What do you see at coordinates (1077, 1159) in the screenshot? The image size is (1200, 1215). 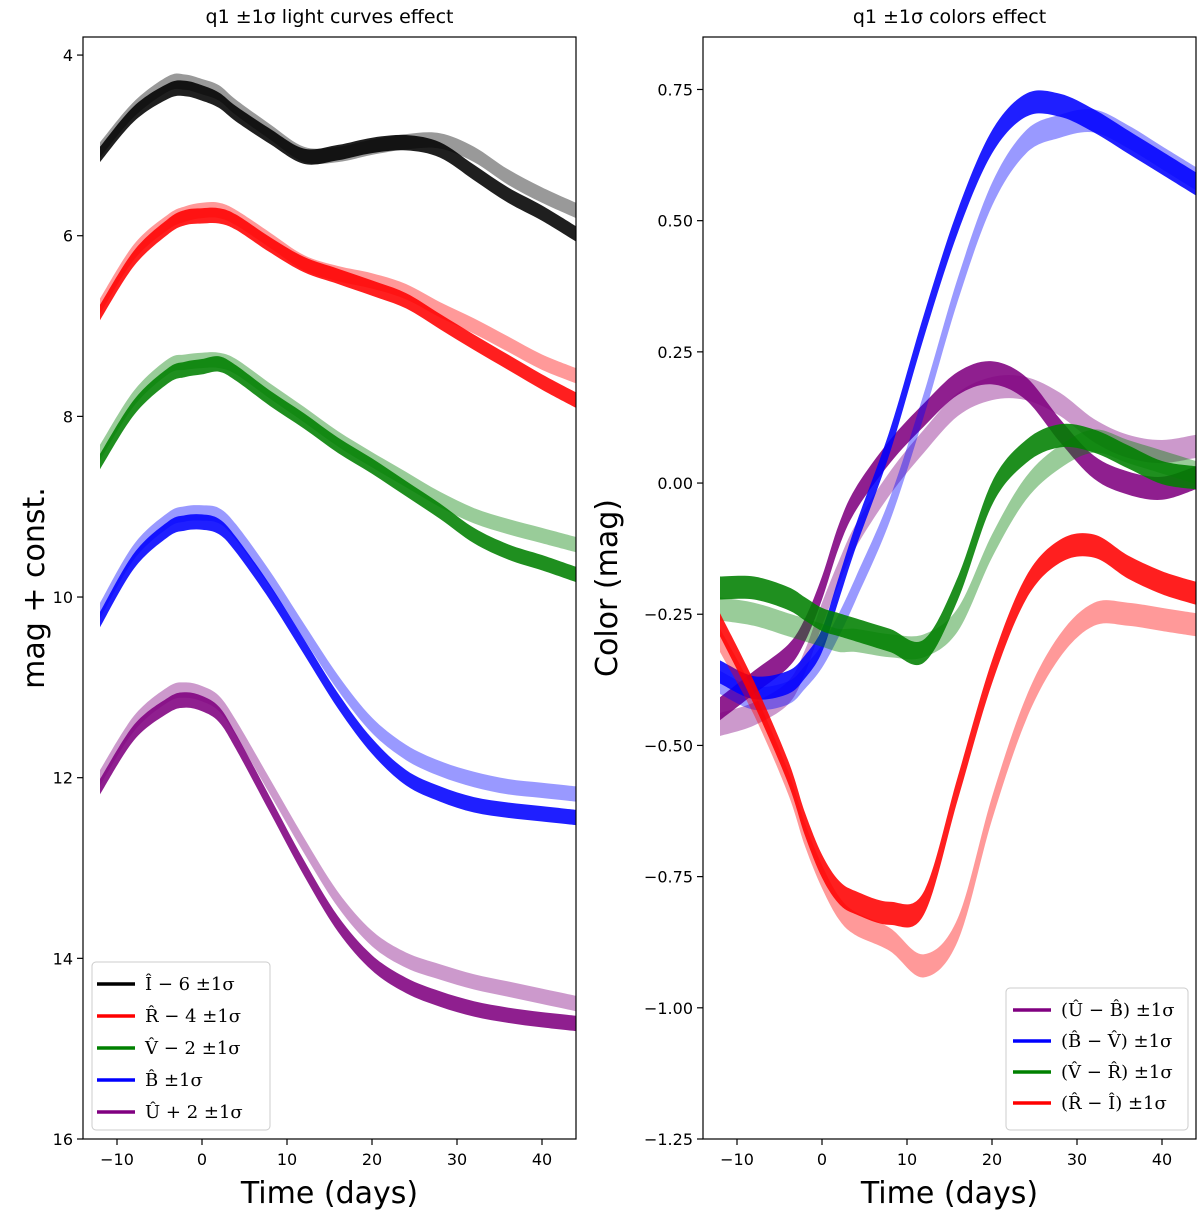 I see `colors-x-tick-label: 30` at bounding box center [1077, 1159].